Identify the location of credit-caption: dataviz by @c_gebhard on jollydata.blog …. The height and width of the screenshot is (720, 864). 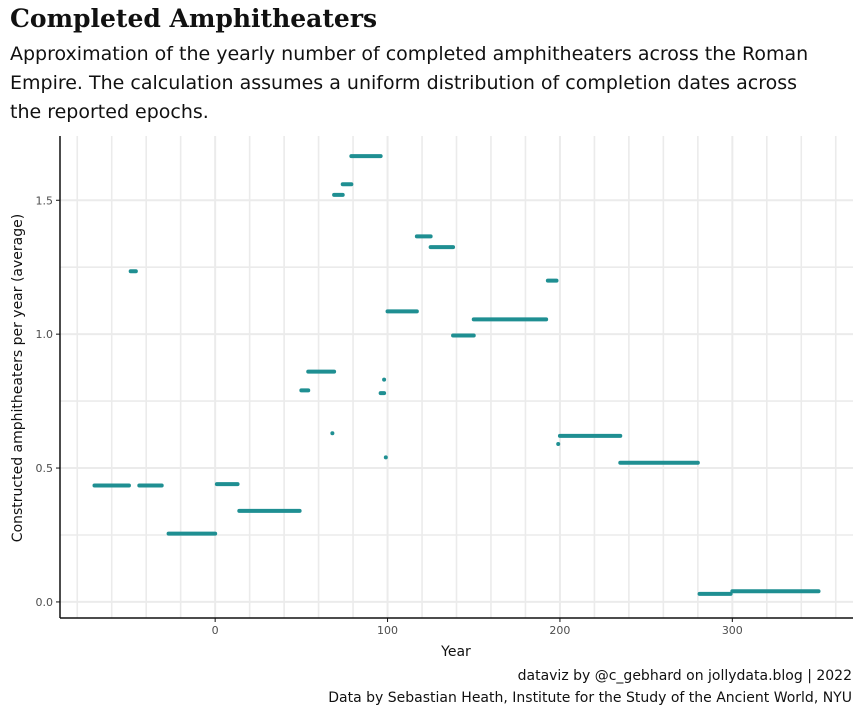
(684, 676).